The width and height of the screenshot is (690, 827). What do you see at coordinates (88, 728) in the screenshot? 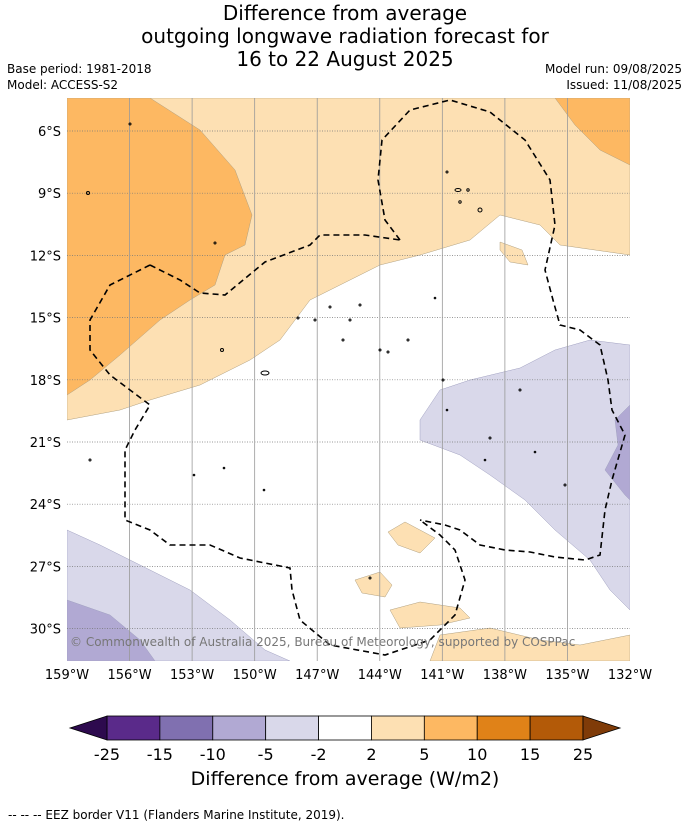
I see `colorbar-under-arrow` at bounding box center [88, 728].